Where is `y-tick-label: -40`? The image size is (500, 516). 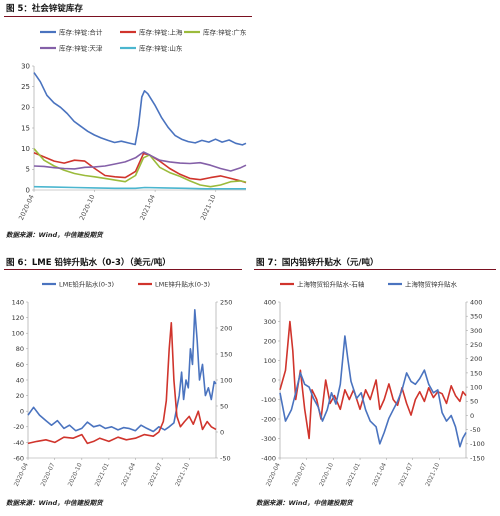 y-tick-label: -40 is located at coordinates (18, 443).